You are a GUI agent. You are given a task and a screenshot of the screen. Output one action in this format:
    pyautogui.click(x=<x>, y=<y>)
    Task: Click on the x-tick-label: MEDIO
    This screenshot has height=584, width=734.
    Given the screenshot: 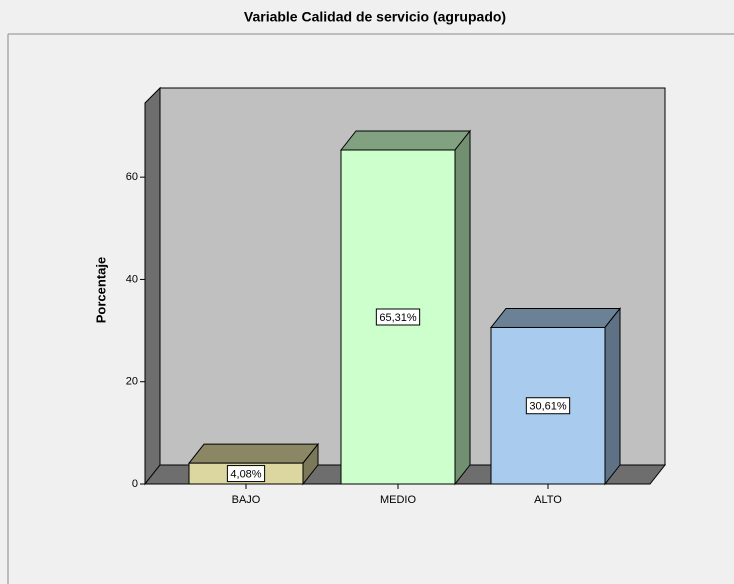 What is the action you would take?
    pyautogui.click(x=398, y=500)
    